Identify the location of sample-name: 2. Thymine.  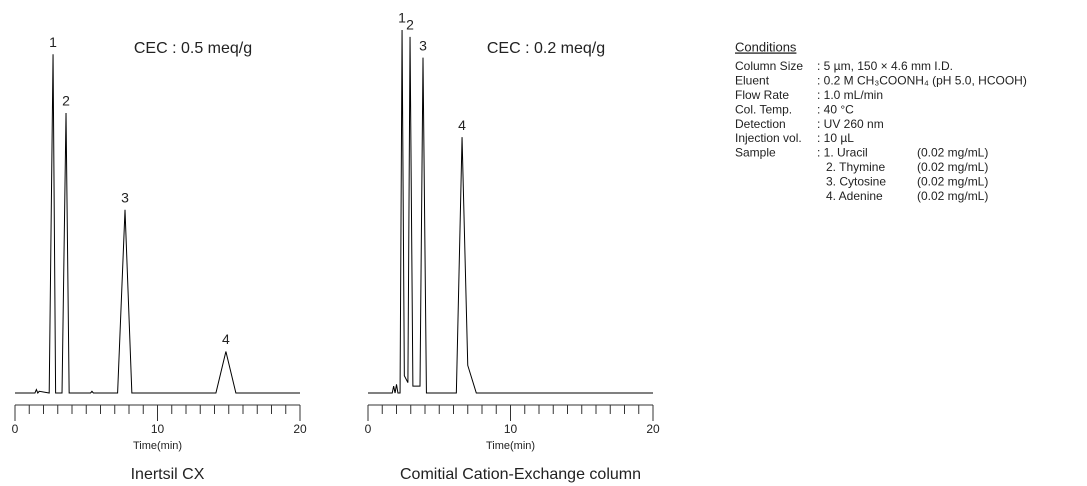
(855, 167).